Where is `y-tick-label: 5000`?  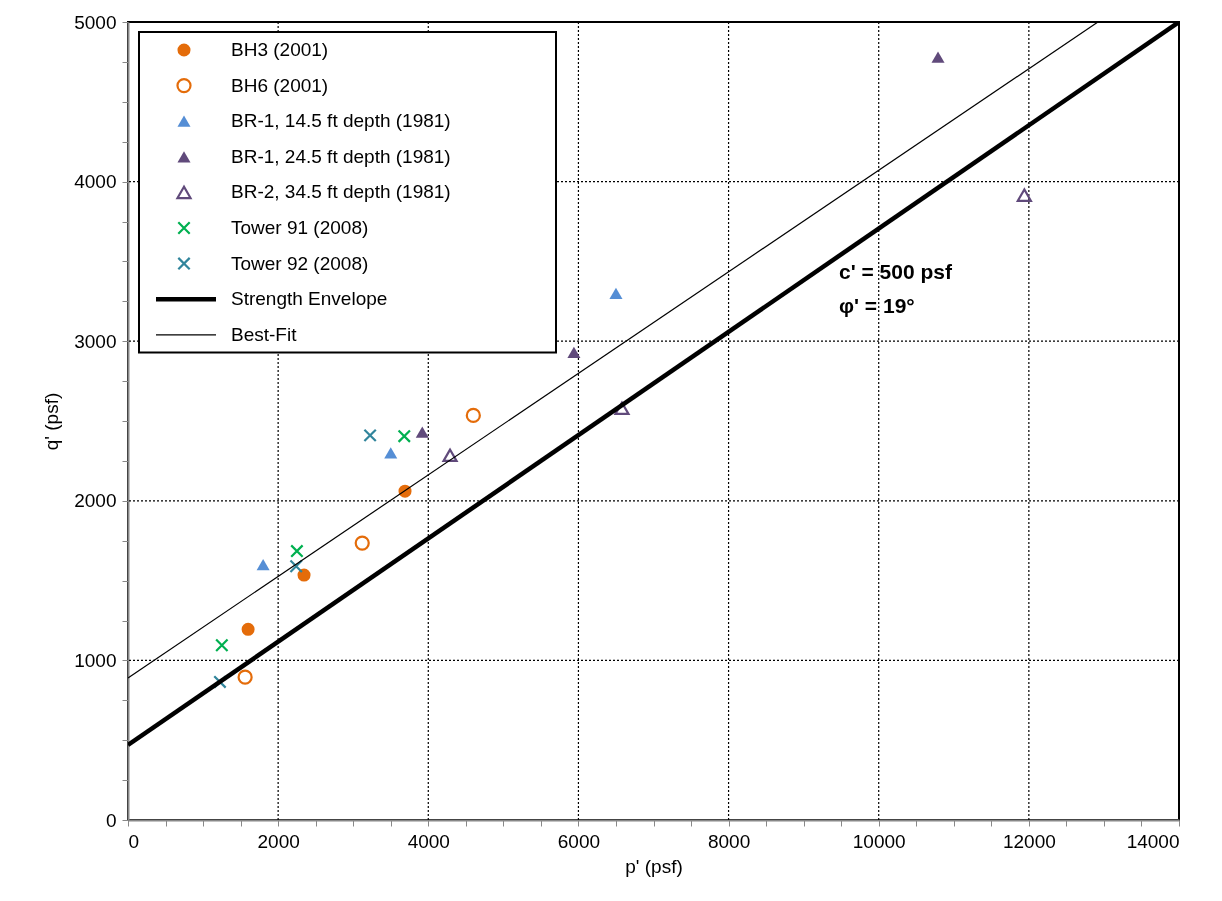
y-tick-label: 5000 is located at coordinates (95, 22).